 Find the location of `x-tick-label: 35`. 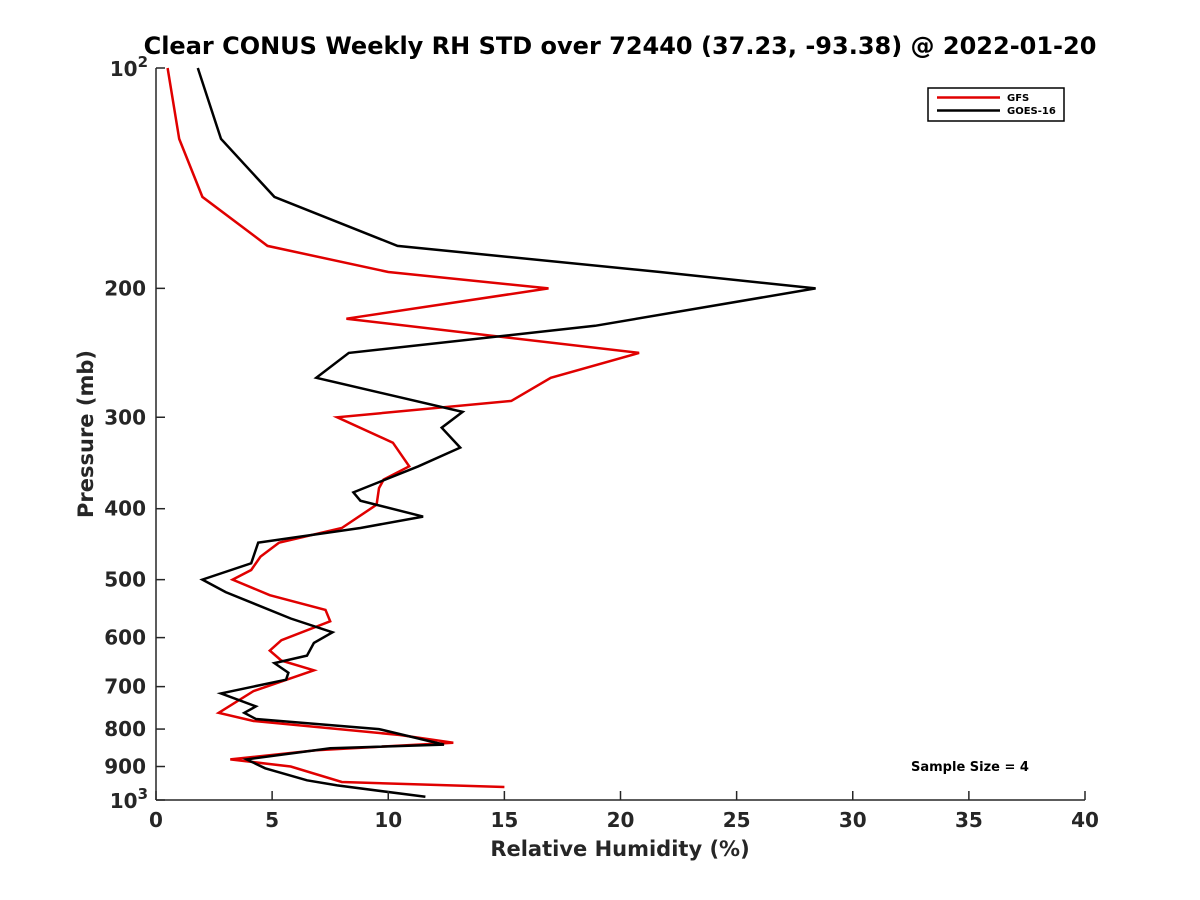

x-tick-label: 35 is located at coordinates (969, 820).